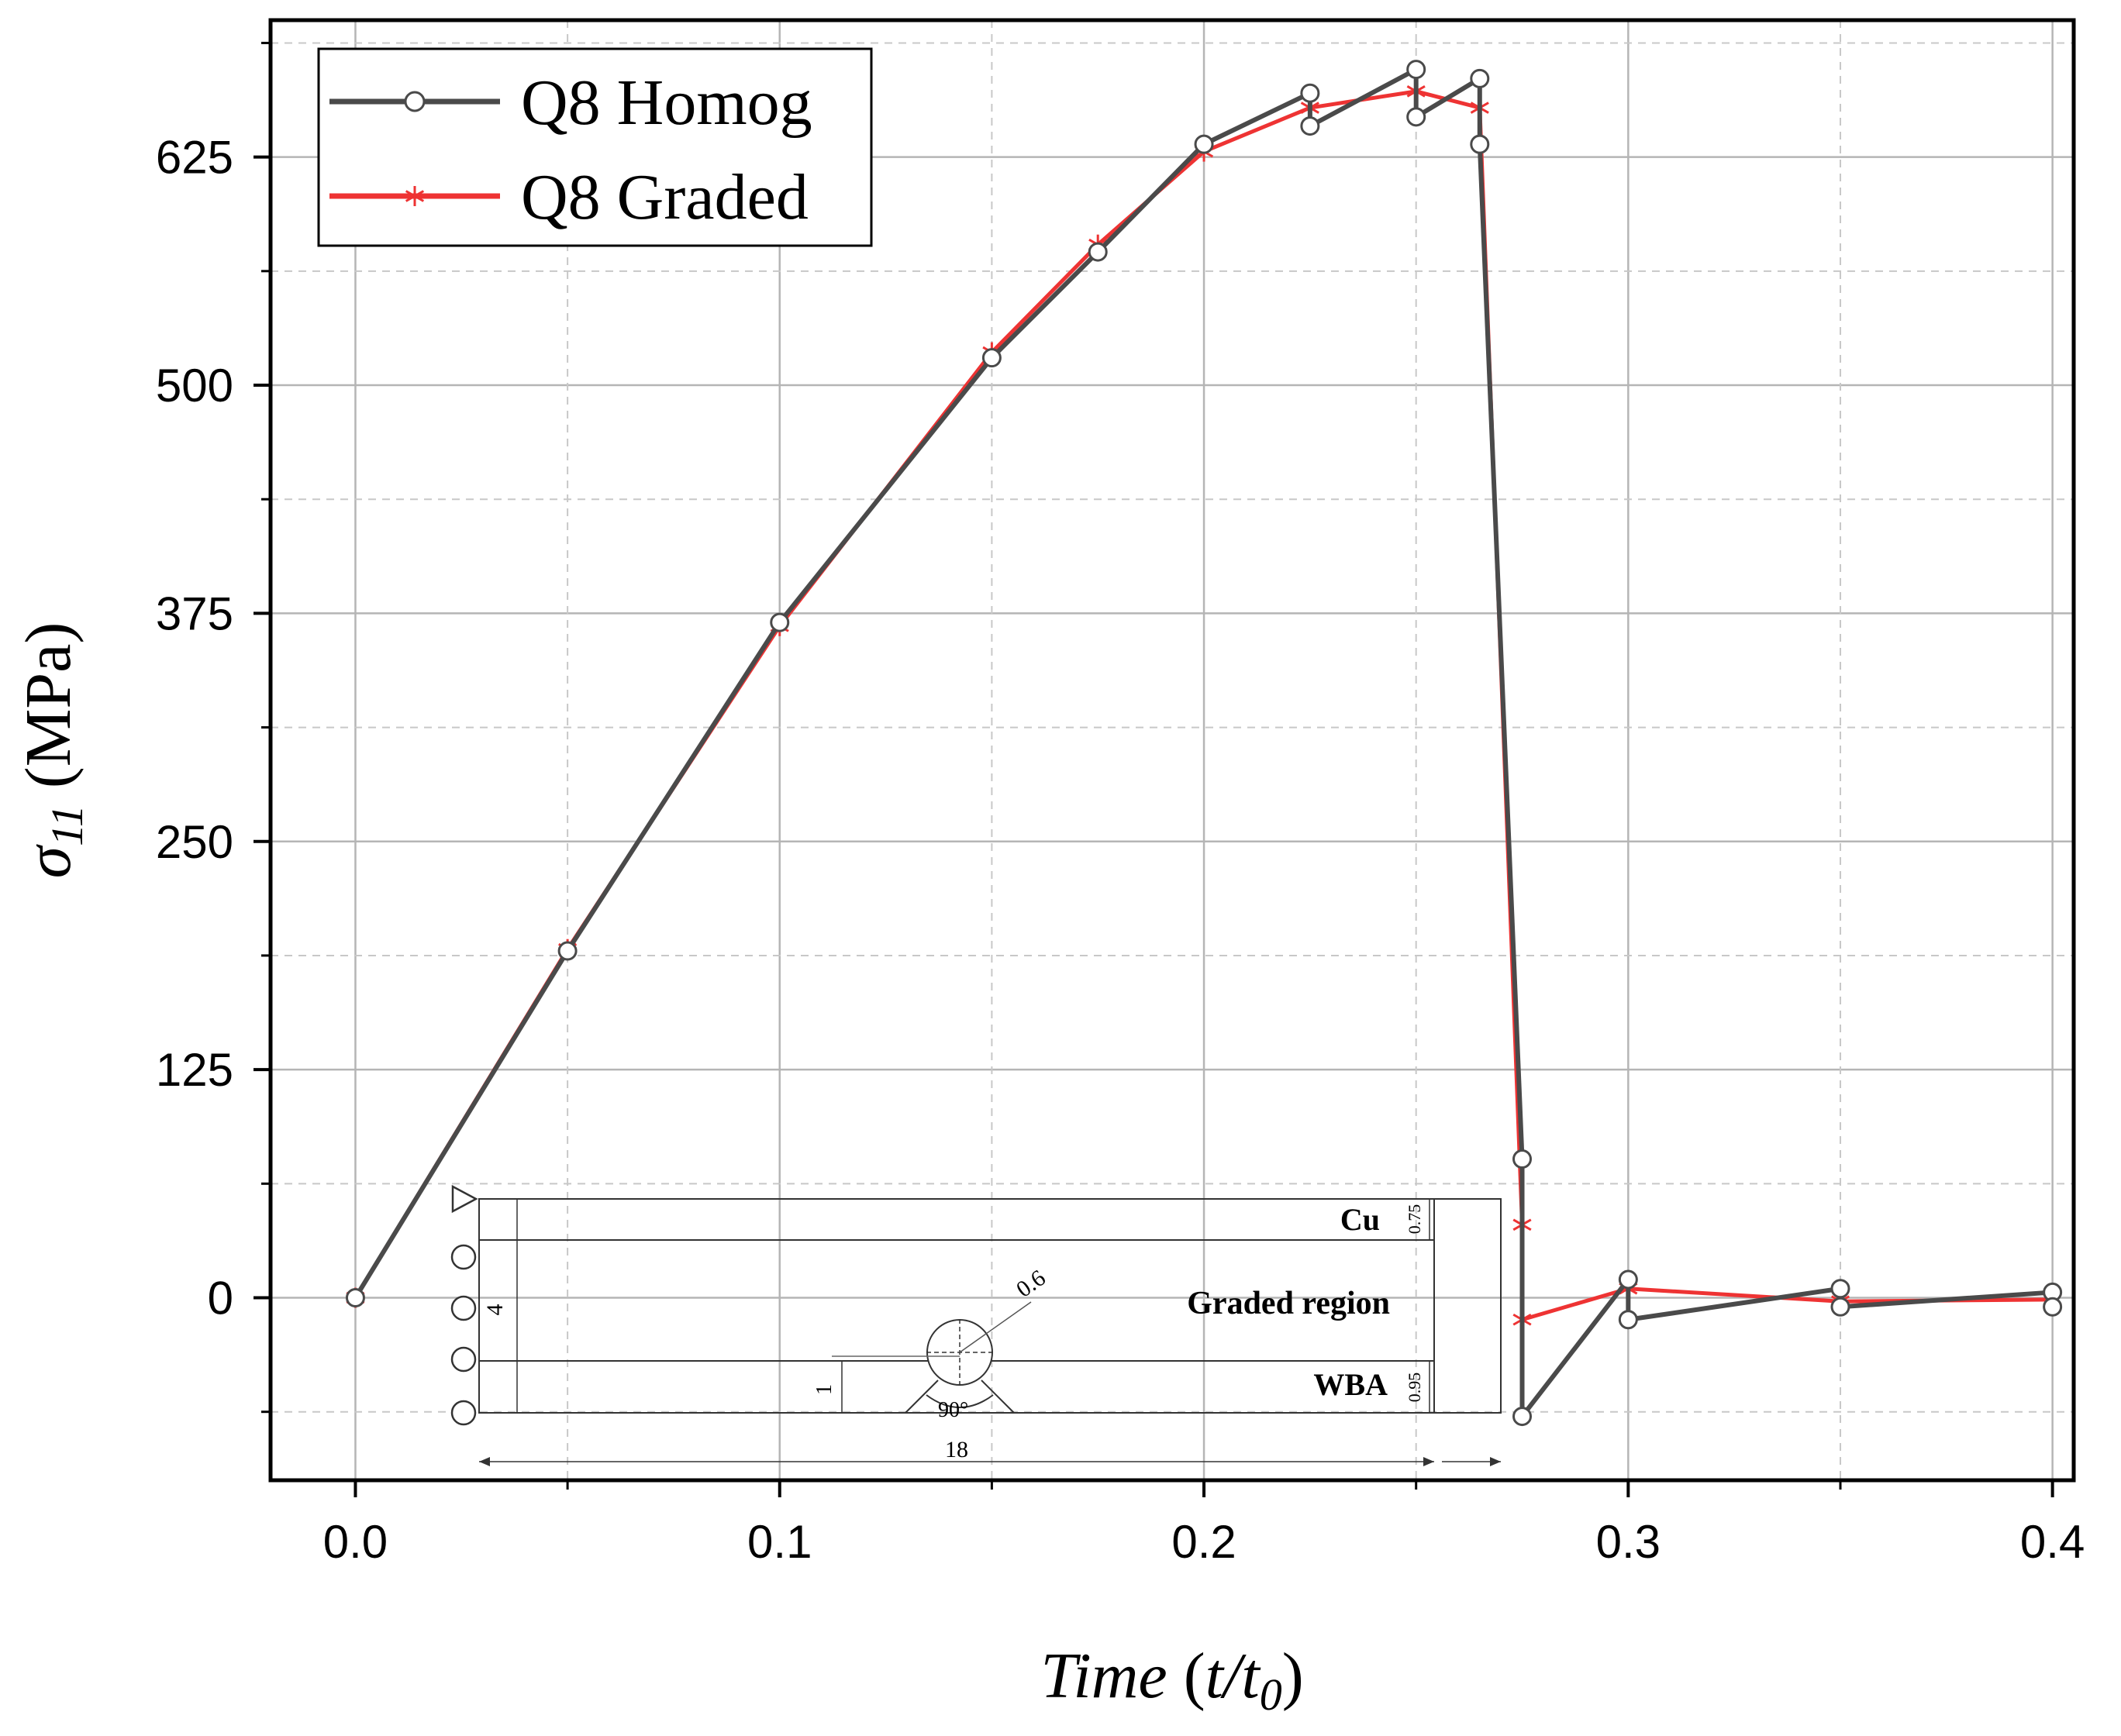 This screenshot has width=2121, height=1736. I want to click on pin-support-icon, so click(465, 1199).